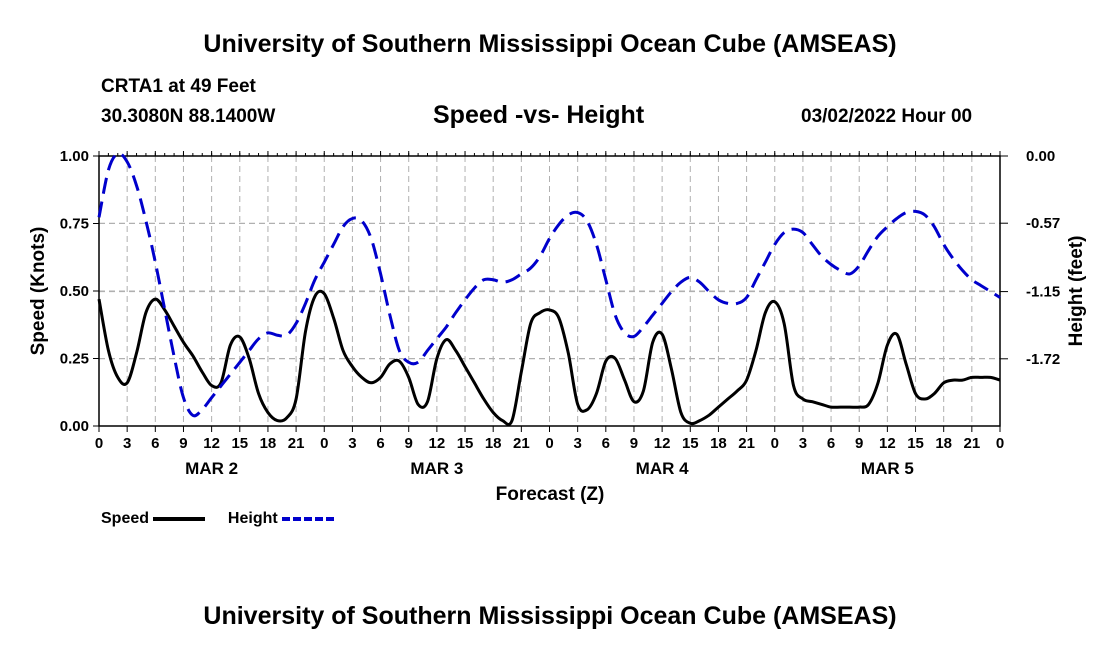  I want to click on y-tick-label: 0.25, so click(74, 359).